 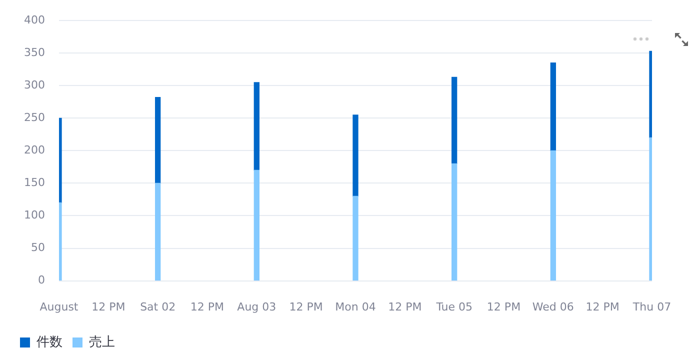 What do you see at coordinates (34, 150) in the screenshot?
I see `y-tick-label: 200` at bounding box center [34, 150].